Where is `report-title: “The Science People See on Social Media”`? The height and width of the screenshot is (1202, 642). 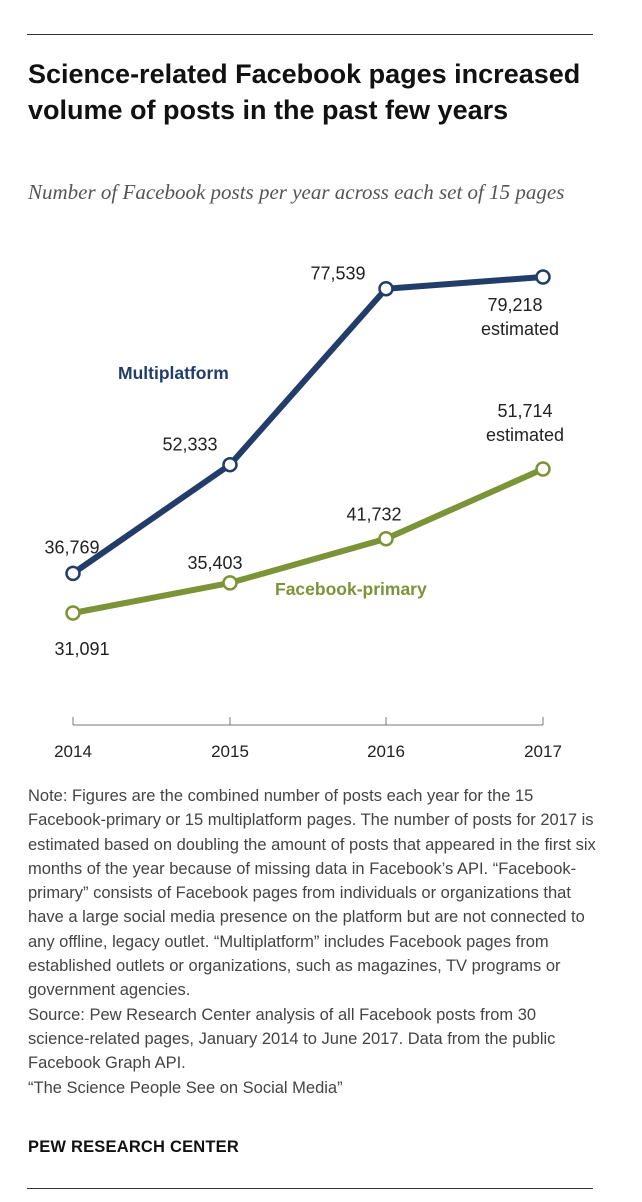 report-title: “The Science People See on Social Media” is located at coordinates (185, 1087).